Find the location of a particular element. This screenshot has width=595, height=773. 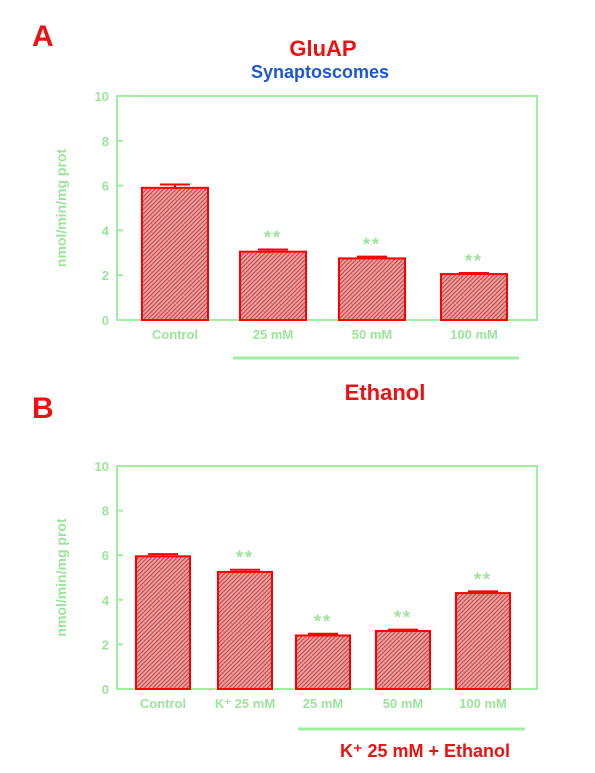

chart-subtitle: Synaptoscomes is located at coordinates (320, 72).